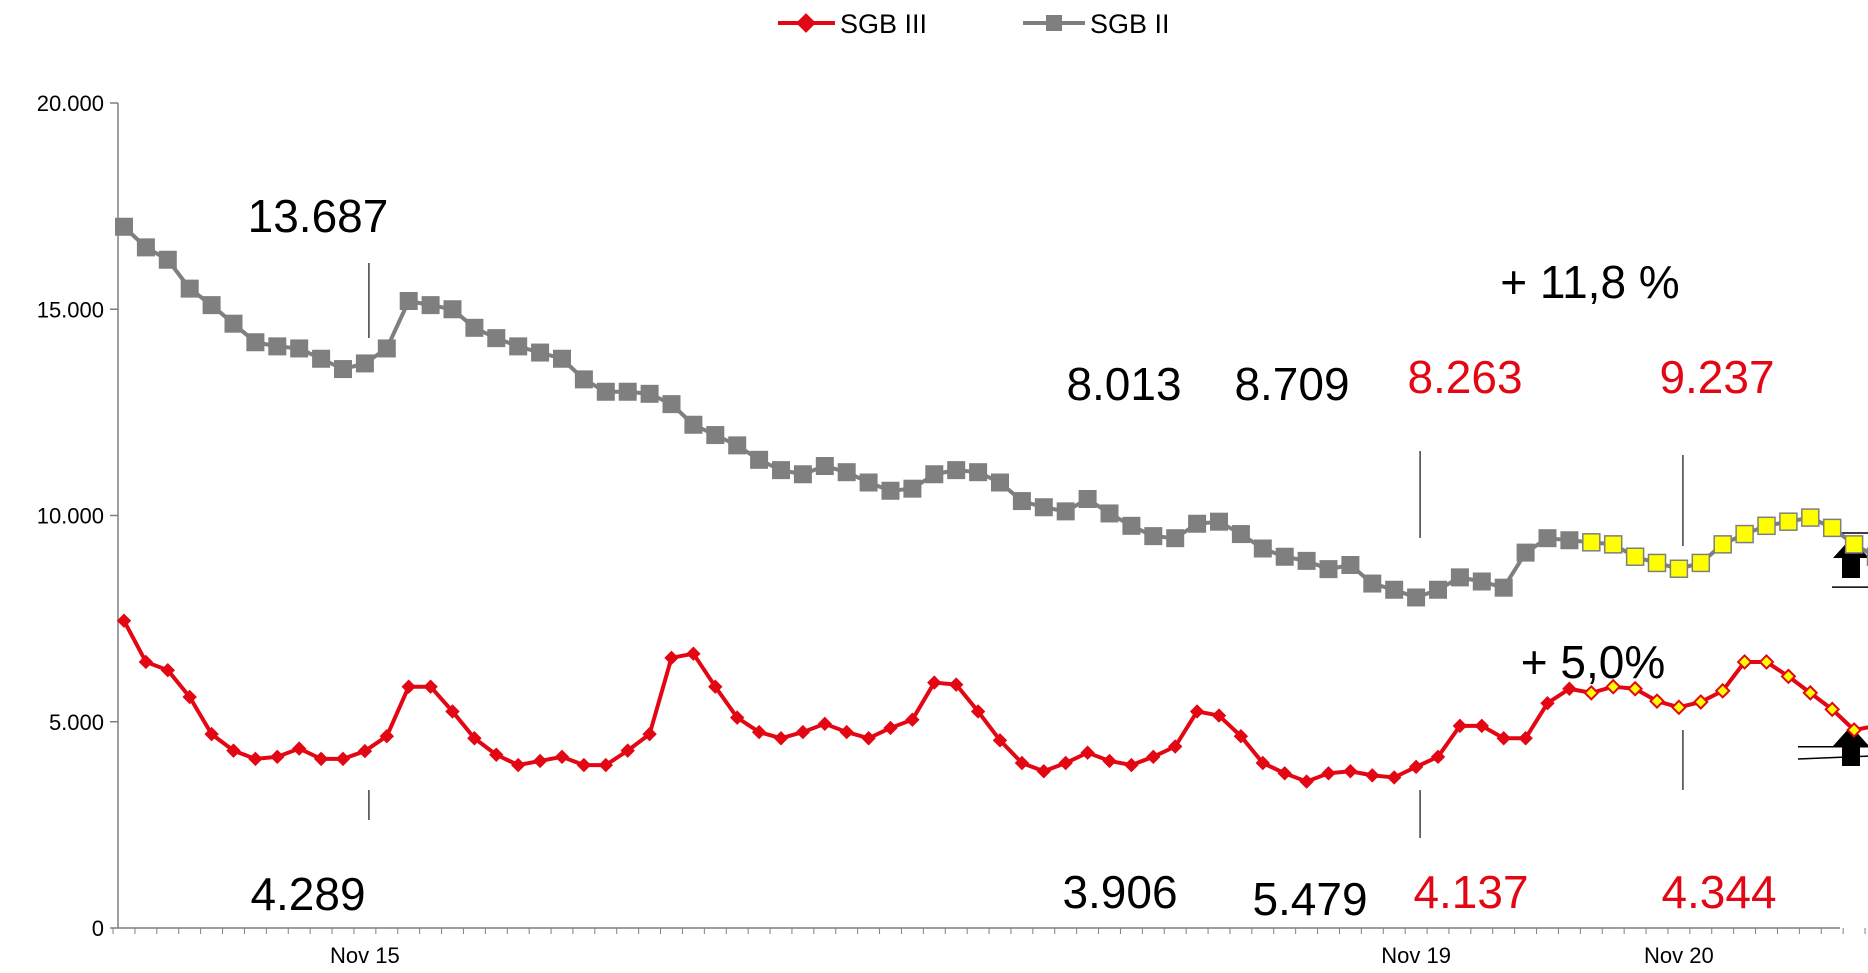  What do you see at coordinates (1470, 892) in the screenshot?
I see `value-label-sgb3: 4.137` at bounding box center [1470, 892].